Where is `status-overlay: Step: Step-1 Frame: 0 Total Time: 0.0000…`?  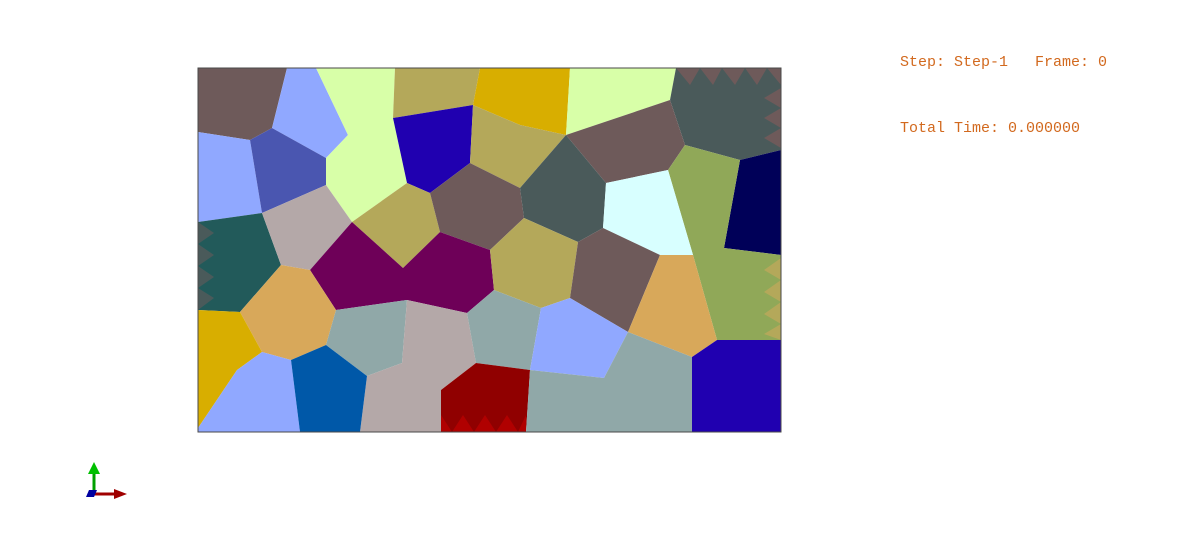
status-overlay: Step: Step-1 Frame: 0 Total Time: 0.0000… is located at coordinates (1003, 85).